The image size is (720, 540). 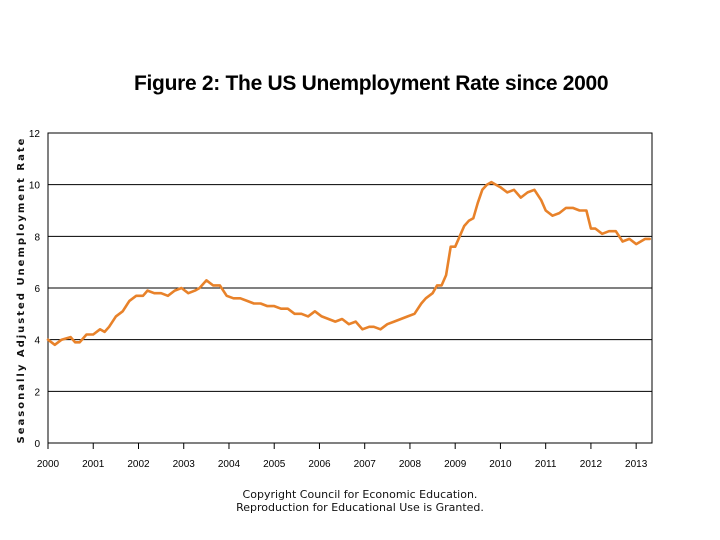 What do you see at coordinates (138, 464) in the screenshot?
I see `x-tick-label-2002: 2002` at bounding box center [138, 464].